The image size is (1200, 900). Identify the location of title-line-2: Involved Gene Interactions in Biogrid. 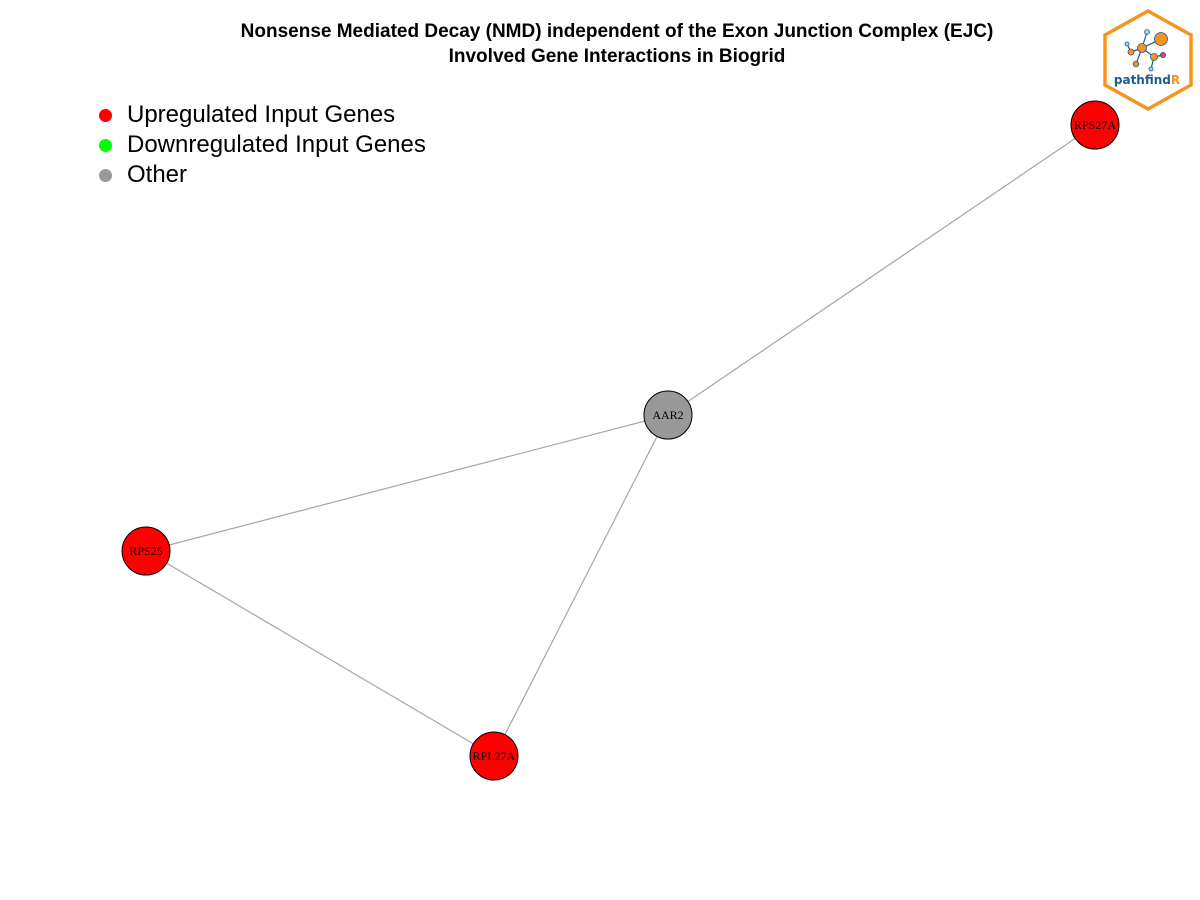
(617, 56).